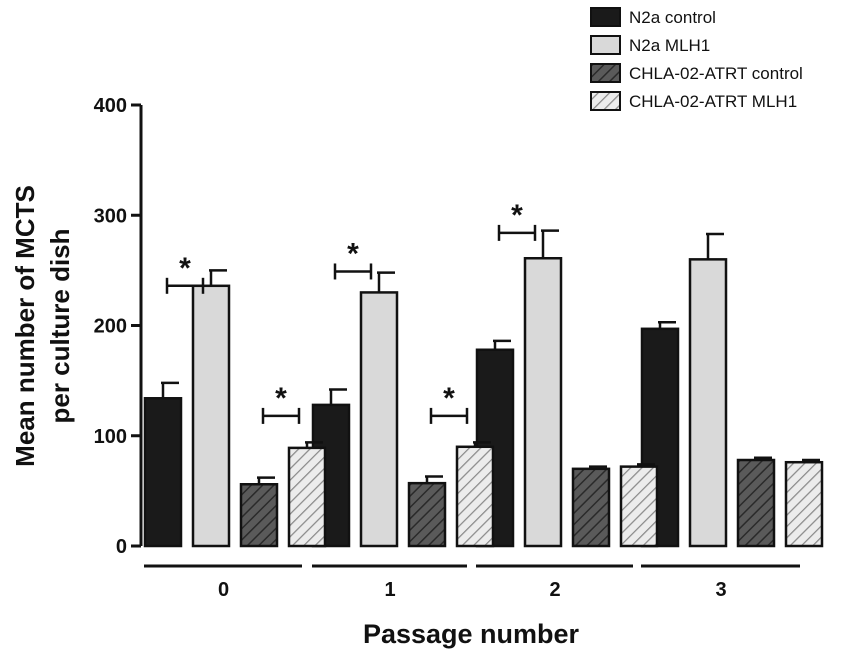 The image size is (867, 655). What do you see at coordinates (669, 45) in the screenshot?
I see `legend-label: N2a MLH1` at bounding box center [669, 45].